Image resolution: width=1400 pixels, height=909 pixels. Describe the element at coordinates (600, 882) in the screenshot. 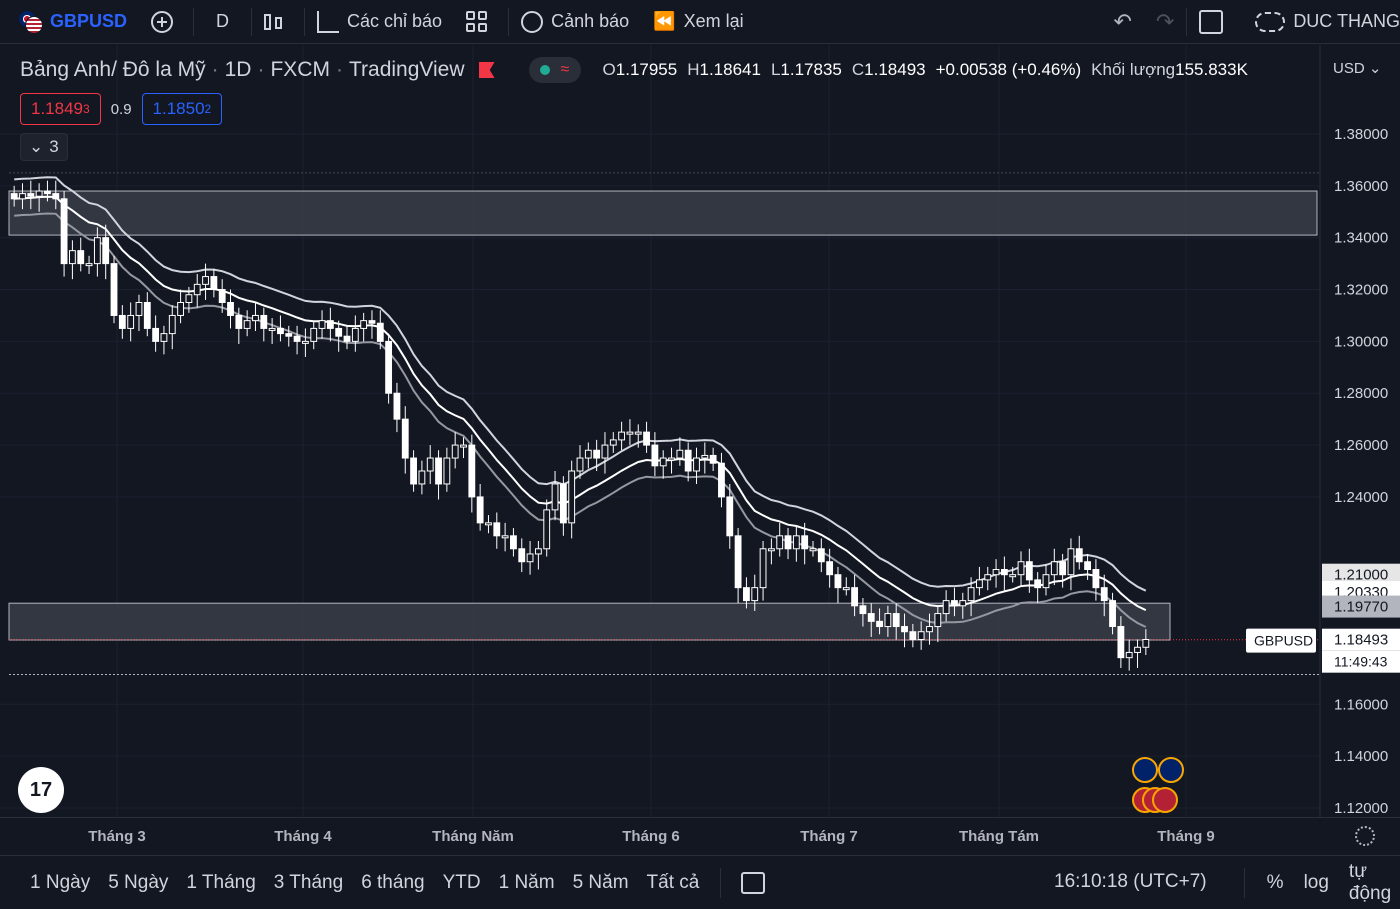

I see `range-5y: 5 Năm` at that location.